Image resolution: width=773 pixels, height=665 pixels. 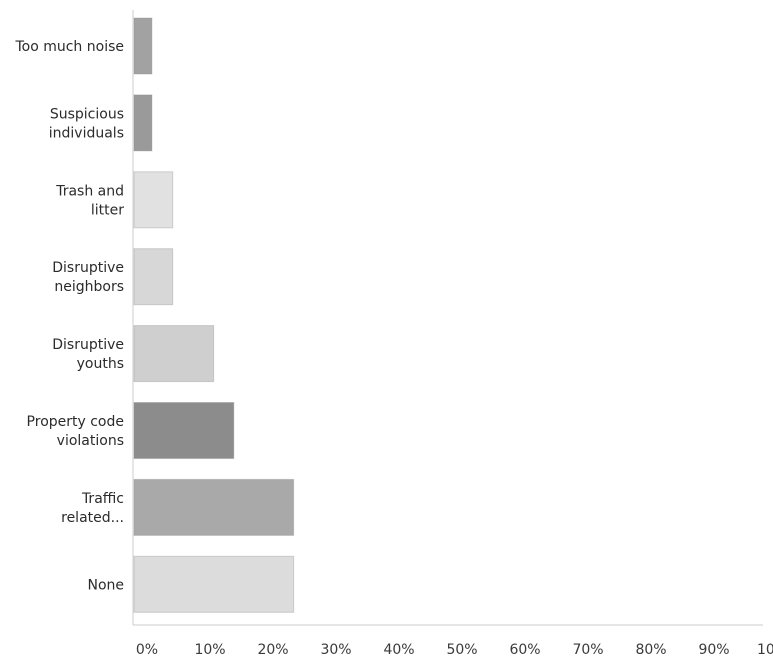 What do you see at coordinates (102, 499) in the screenshot?
I see `category-label-line: Traffic` at bounding box center [102, 499].